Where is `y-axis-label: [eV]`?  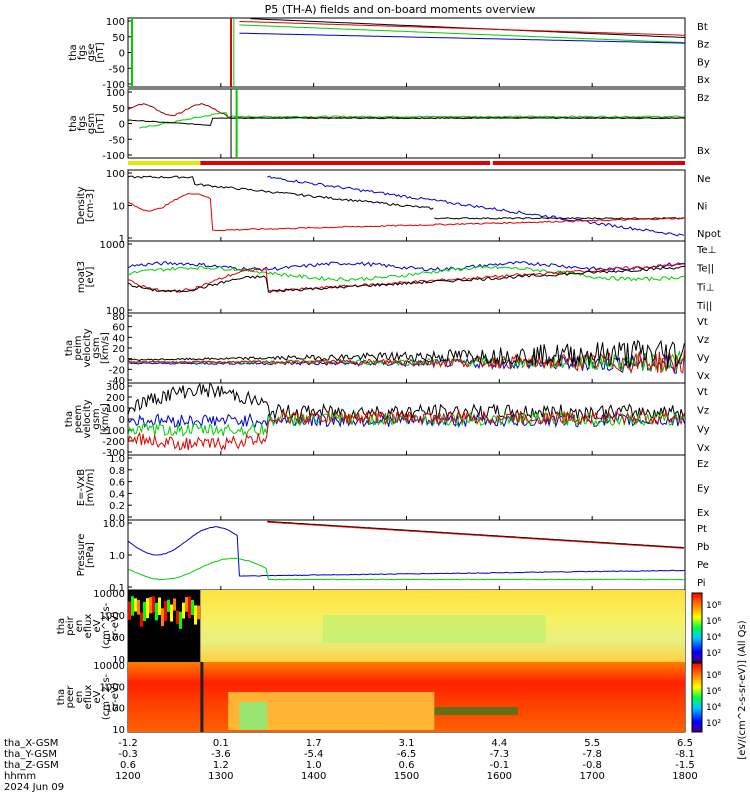 y-axis-label: [eV] is located at coordinates (90, 277).